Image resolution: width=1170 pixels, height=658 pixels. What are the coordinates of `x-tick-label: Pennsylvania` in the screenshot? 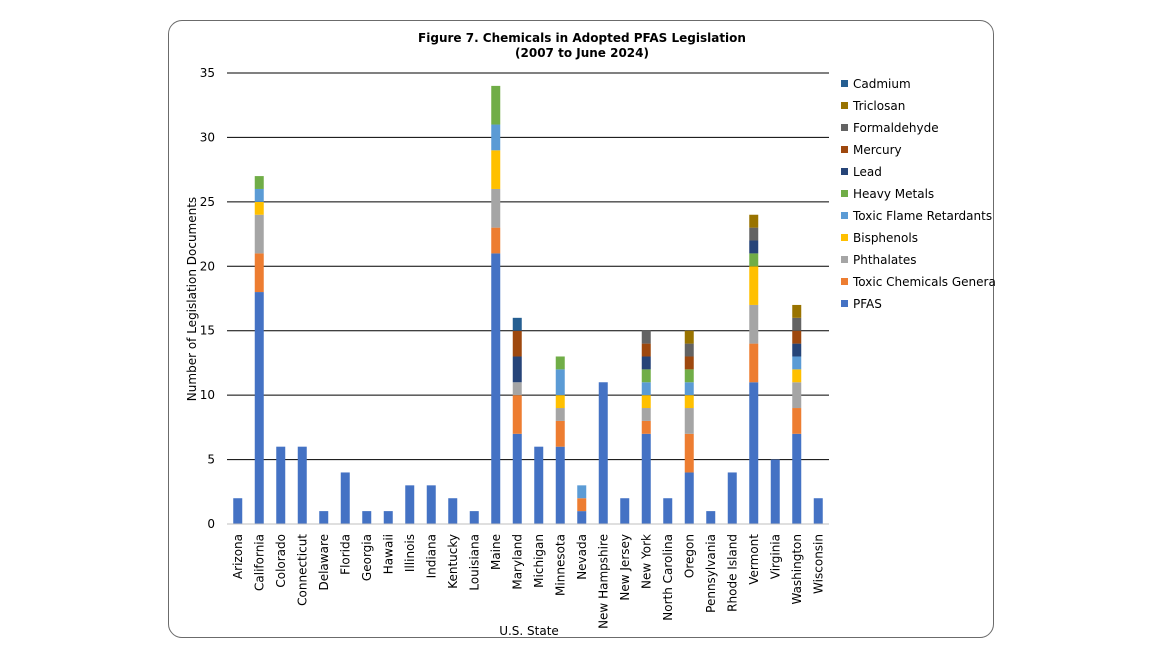 It's located at (711, 573).